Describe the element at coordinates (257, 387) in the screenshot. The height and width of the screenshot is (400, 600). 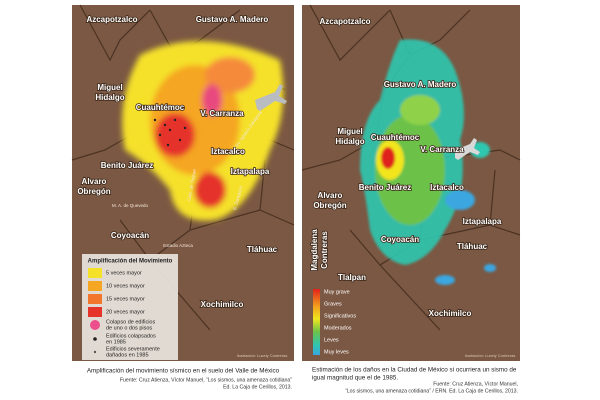
I see `caption-source: Ed. La Caja de Cerillos, 2013.` at that location.